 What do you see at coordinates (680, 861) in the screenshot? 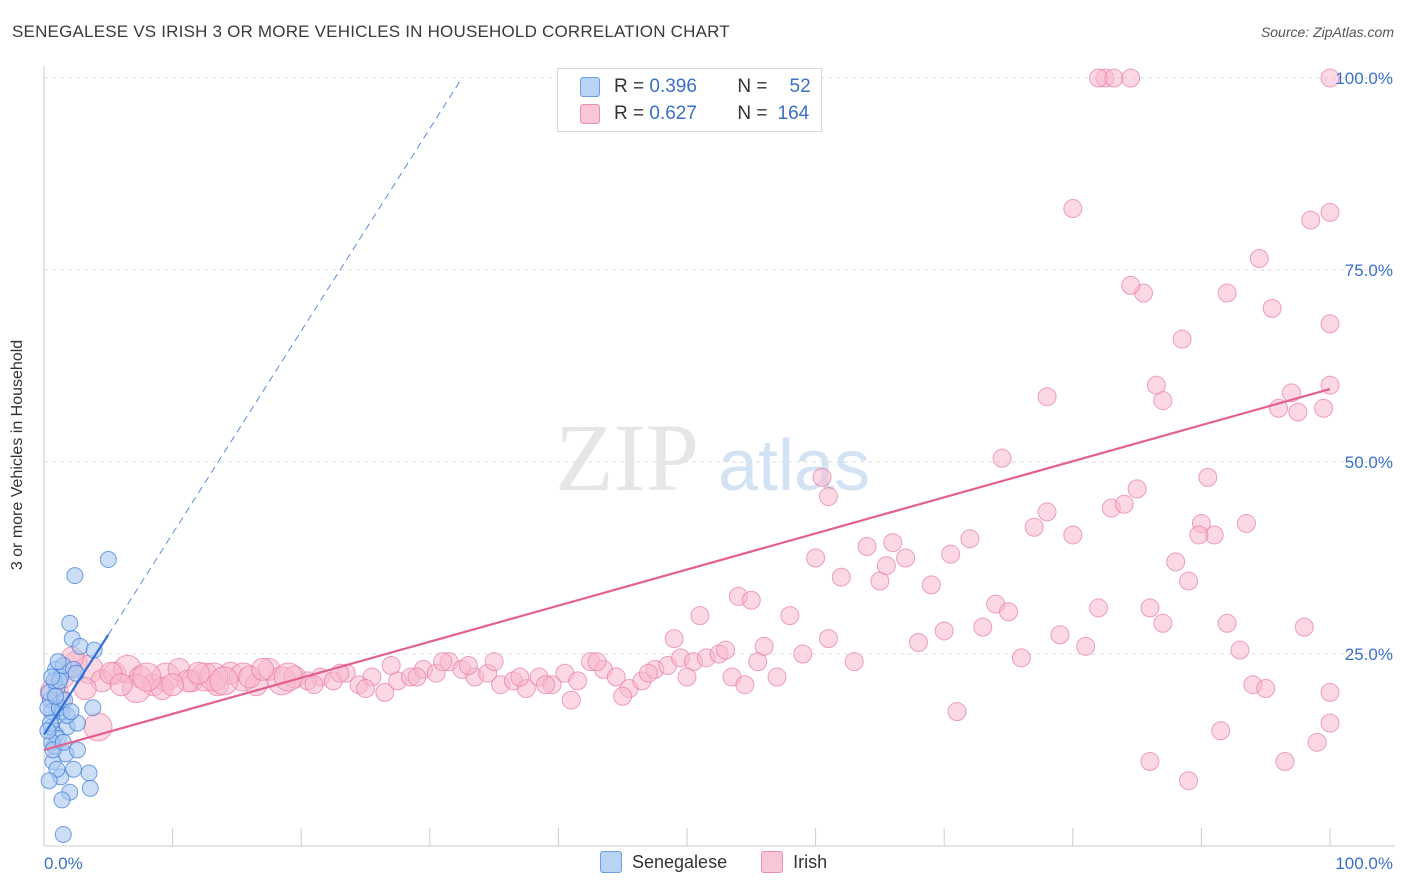
I see `legend-label-senegalese: Senegalese` at bounding box center [680, 861].